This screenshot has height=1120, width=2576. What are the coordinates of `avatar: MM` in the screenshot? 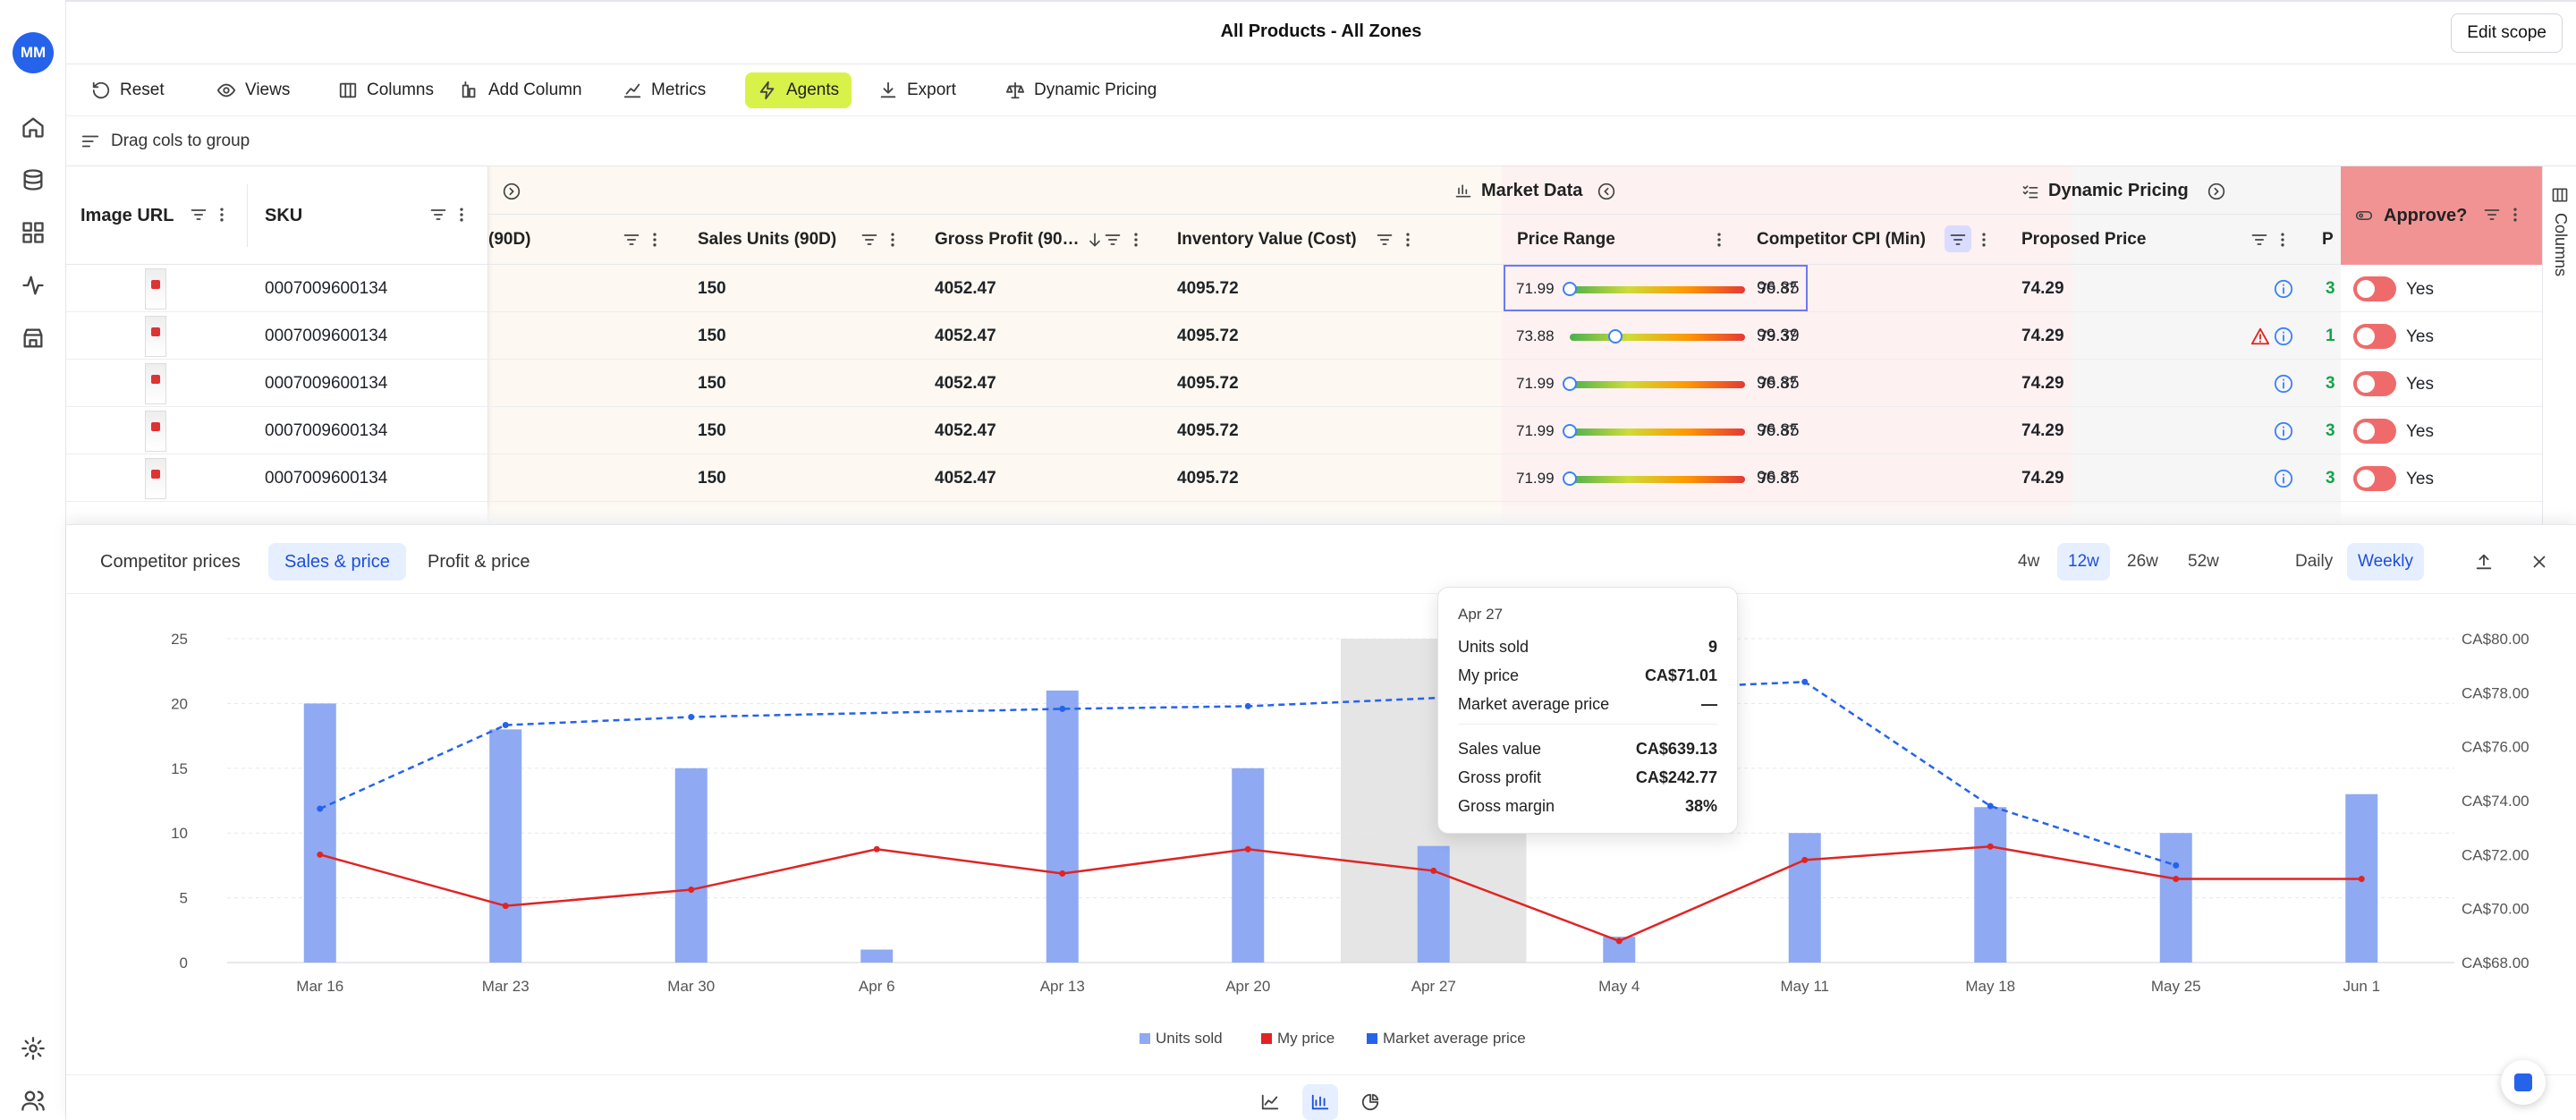 It's located at (33, 52).